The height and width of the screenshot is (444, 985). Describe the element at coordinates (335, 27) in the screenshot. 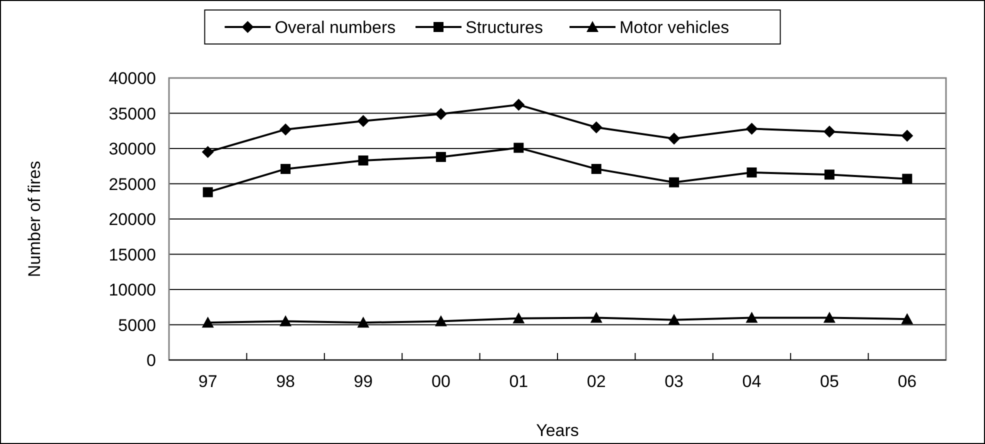

I see `legend-label: Overal numbers` at that location.